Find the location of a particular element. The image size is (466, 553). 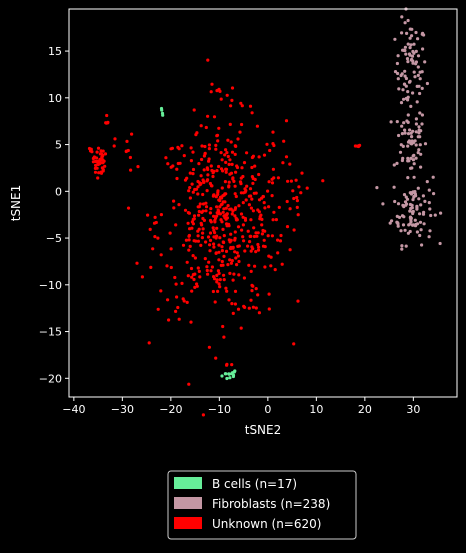

x-tick-label: −30 is located at coordinates (122, 409).